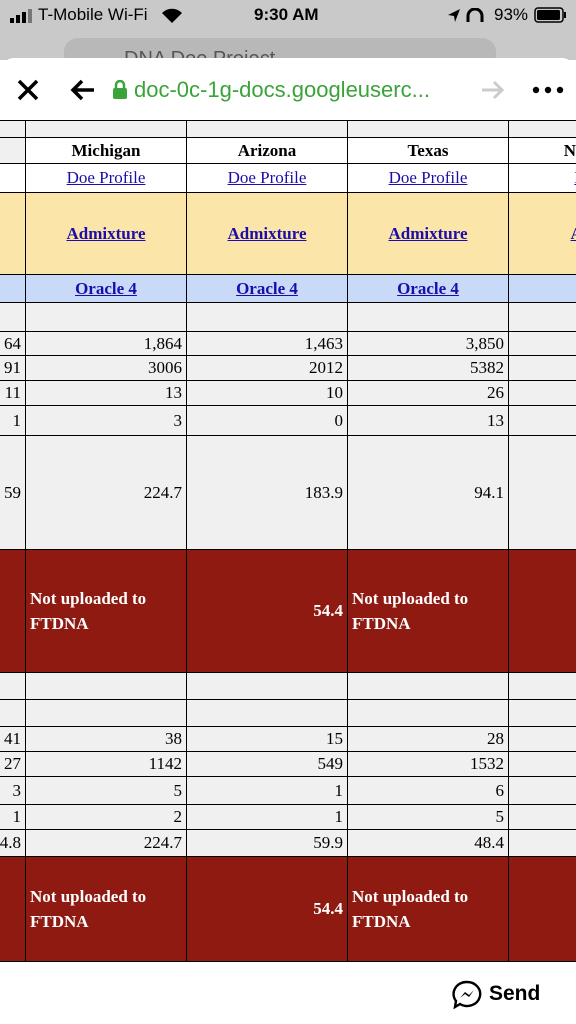  I want to click on table-cell: 1142, so click(106, 764).